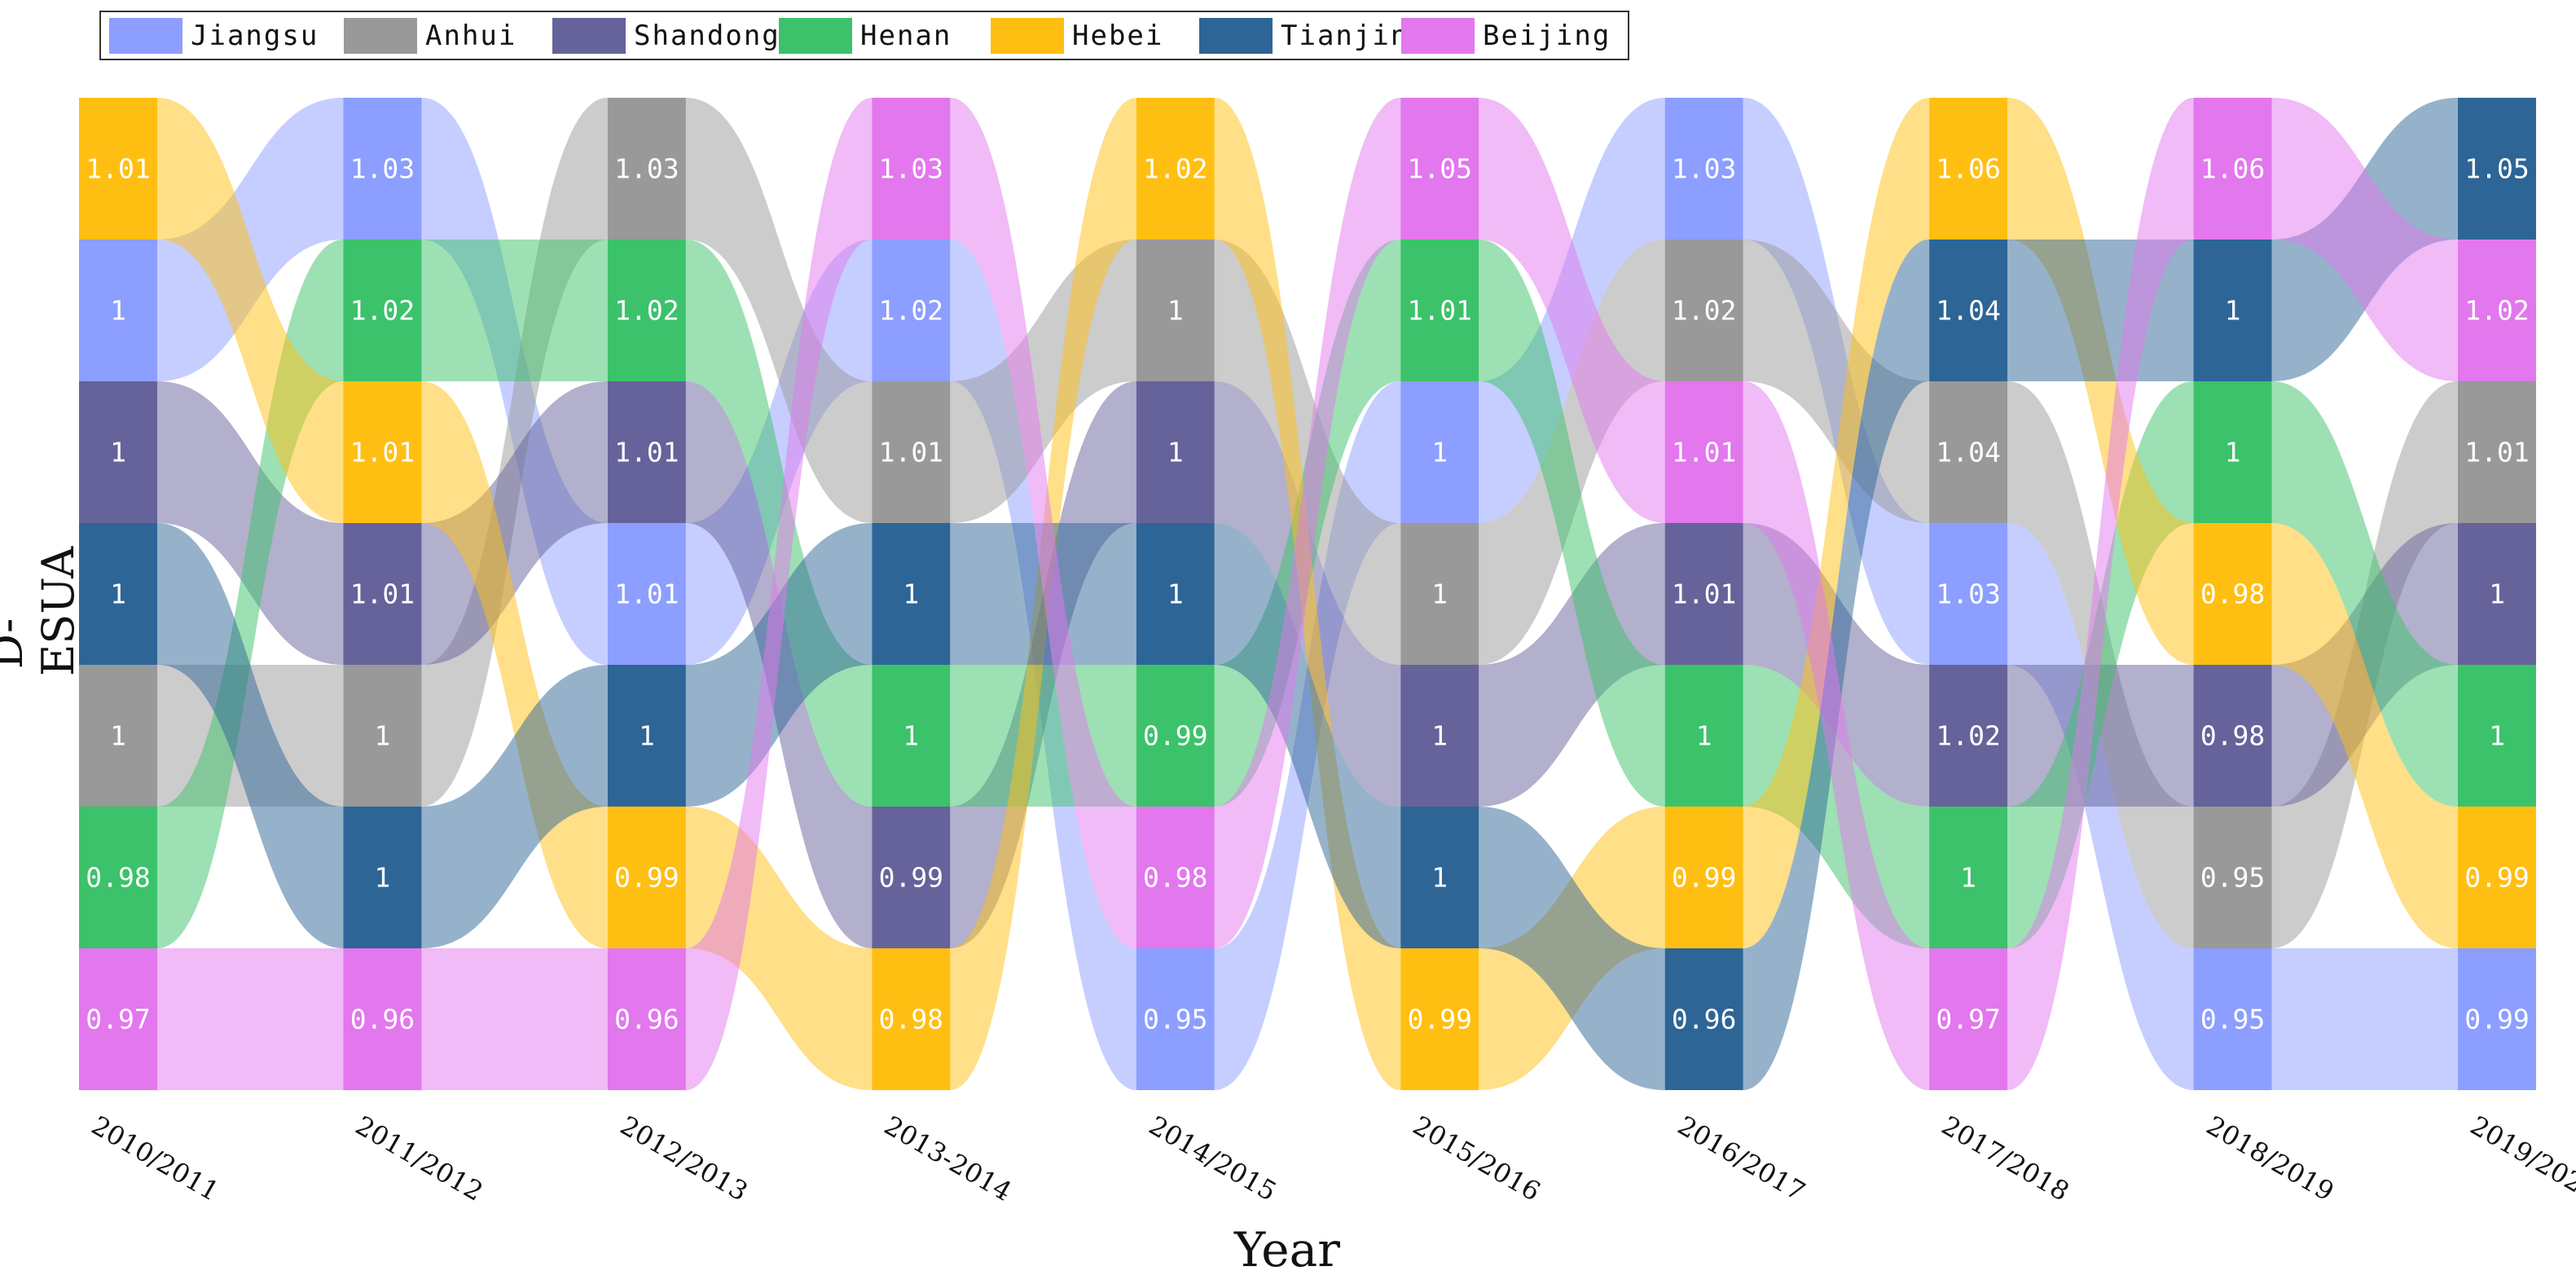 Image resolution: width=2576 pixels, height=1284 pixels. Describe the element at coordinates (1439, 169) in the screenshot. I see `node-value-label: 1.05` at that location.